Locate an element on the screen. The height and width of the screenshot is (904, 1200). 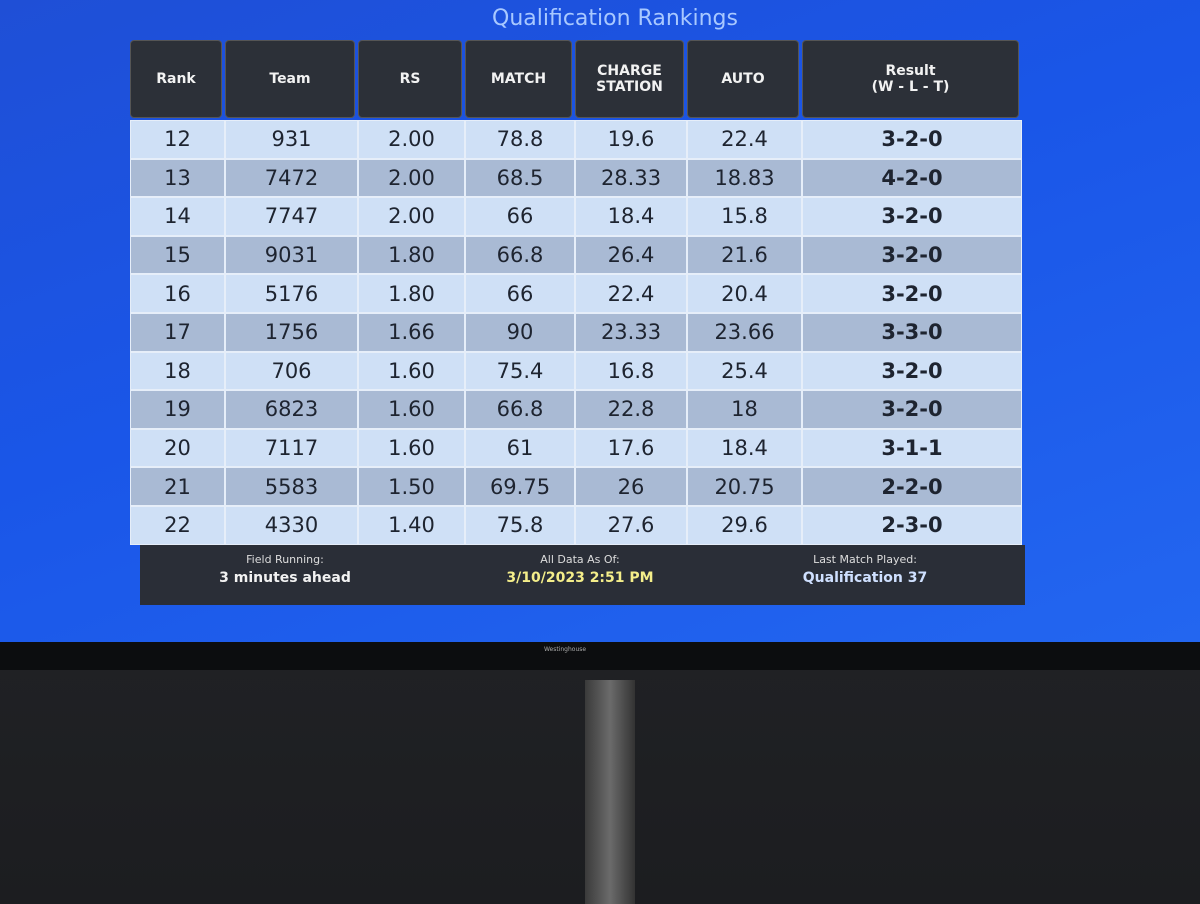
table-cell: 931 is located at coordinates (291, 139).